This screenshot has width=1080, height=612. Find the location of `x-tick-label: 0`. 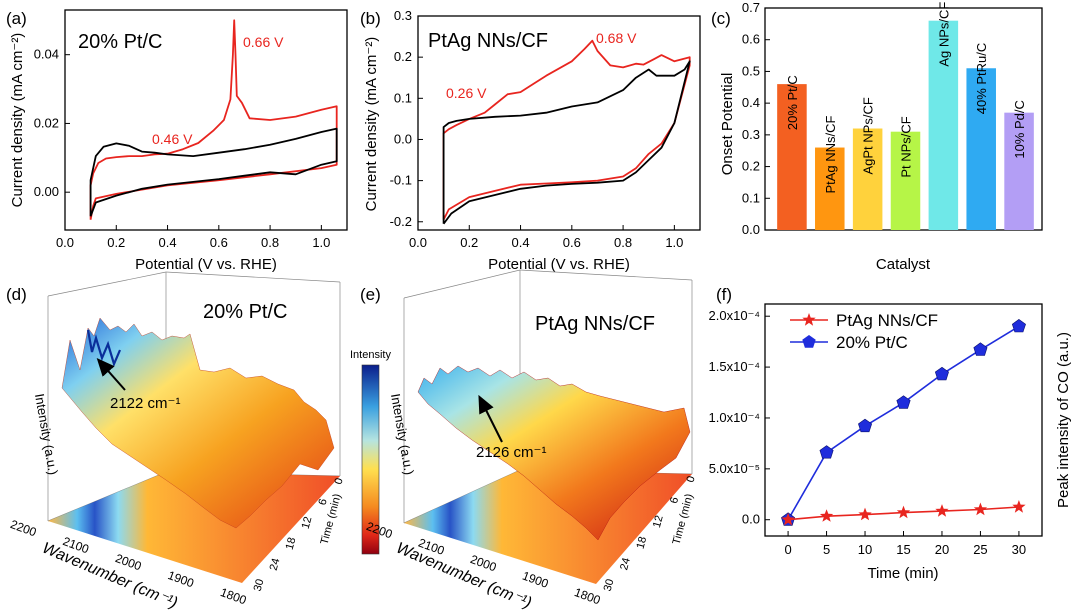

x-tick-label: 0 is located at coordinates (787, 549).